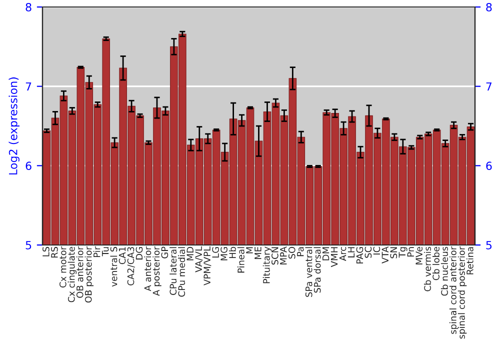 Image resolution: width=500 pixels, height=350 pixels. What do you see at coordinates (46, 251) in the screenshot?
I see `x-tick-label: LS` at bounding box center [46, 251].